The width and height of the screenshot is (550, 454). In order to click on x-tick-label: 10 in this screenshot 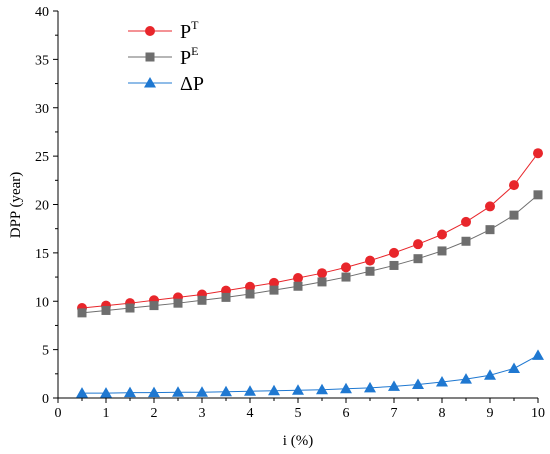, I will do `click(538, 413)`.